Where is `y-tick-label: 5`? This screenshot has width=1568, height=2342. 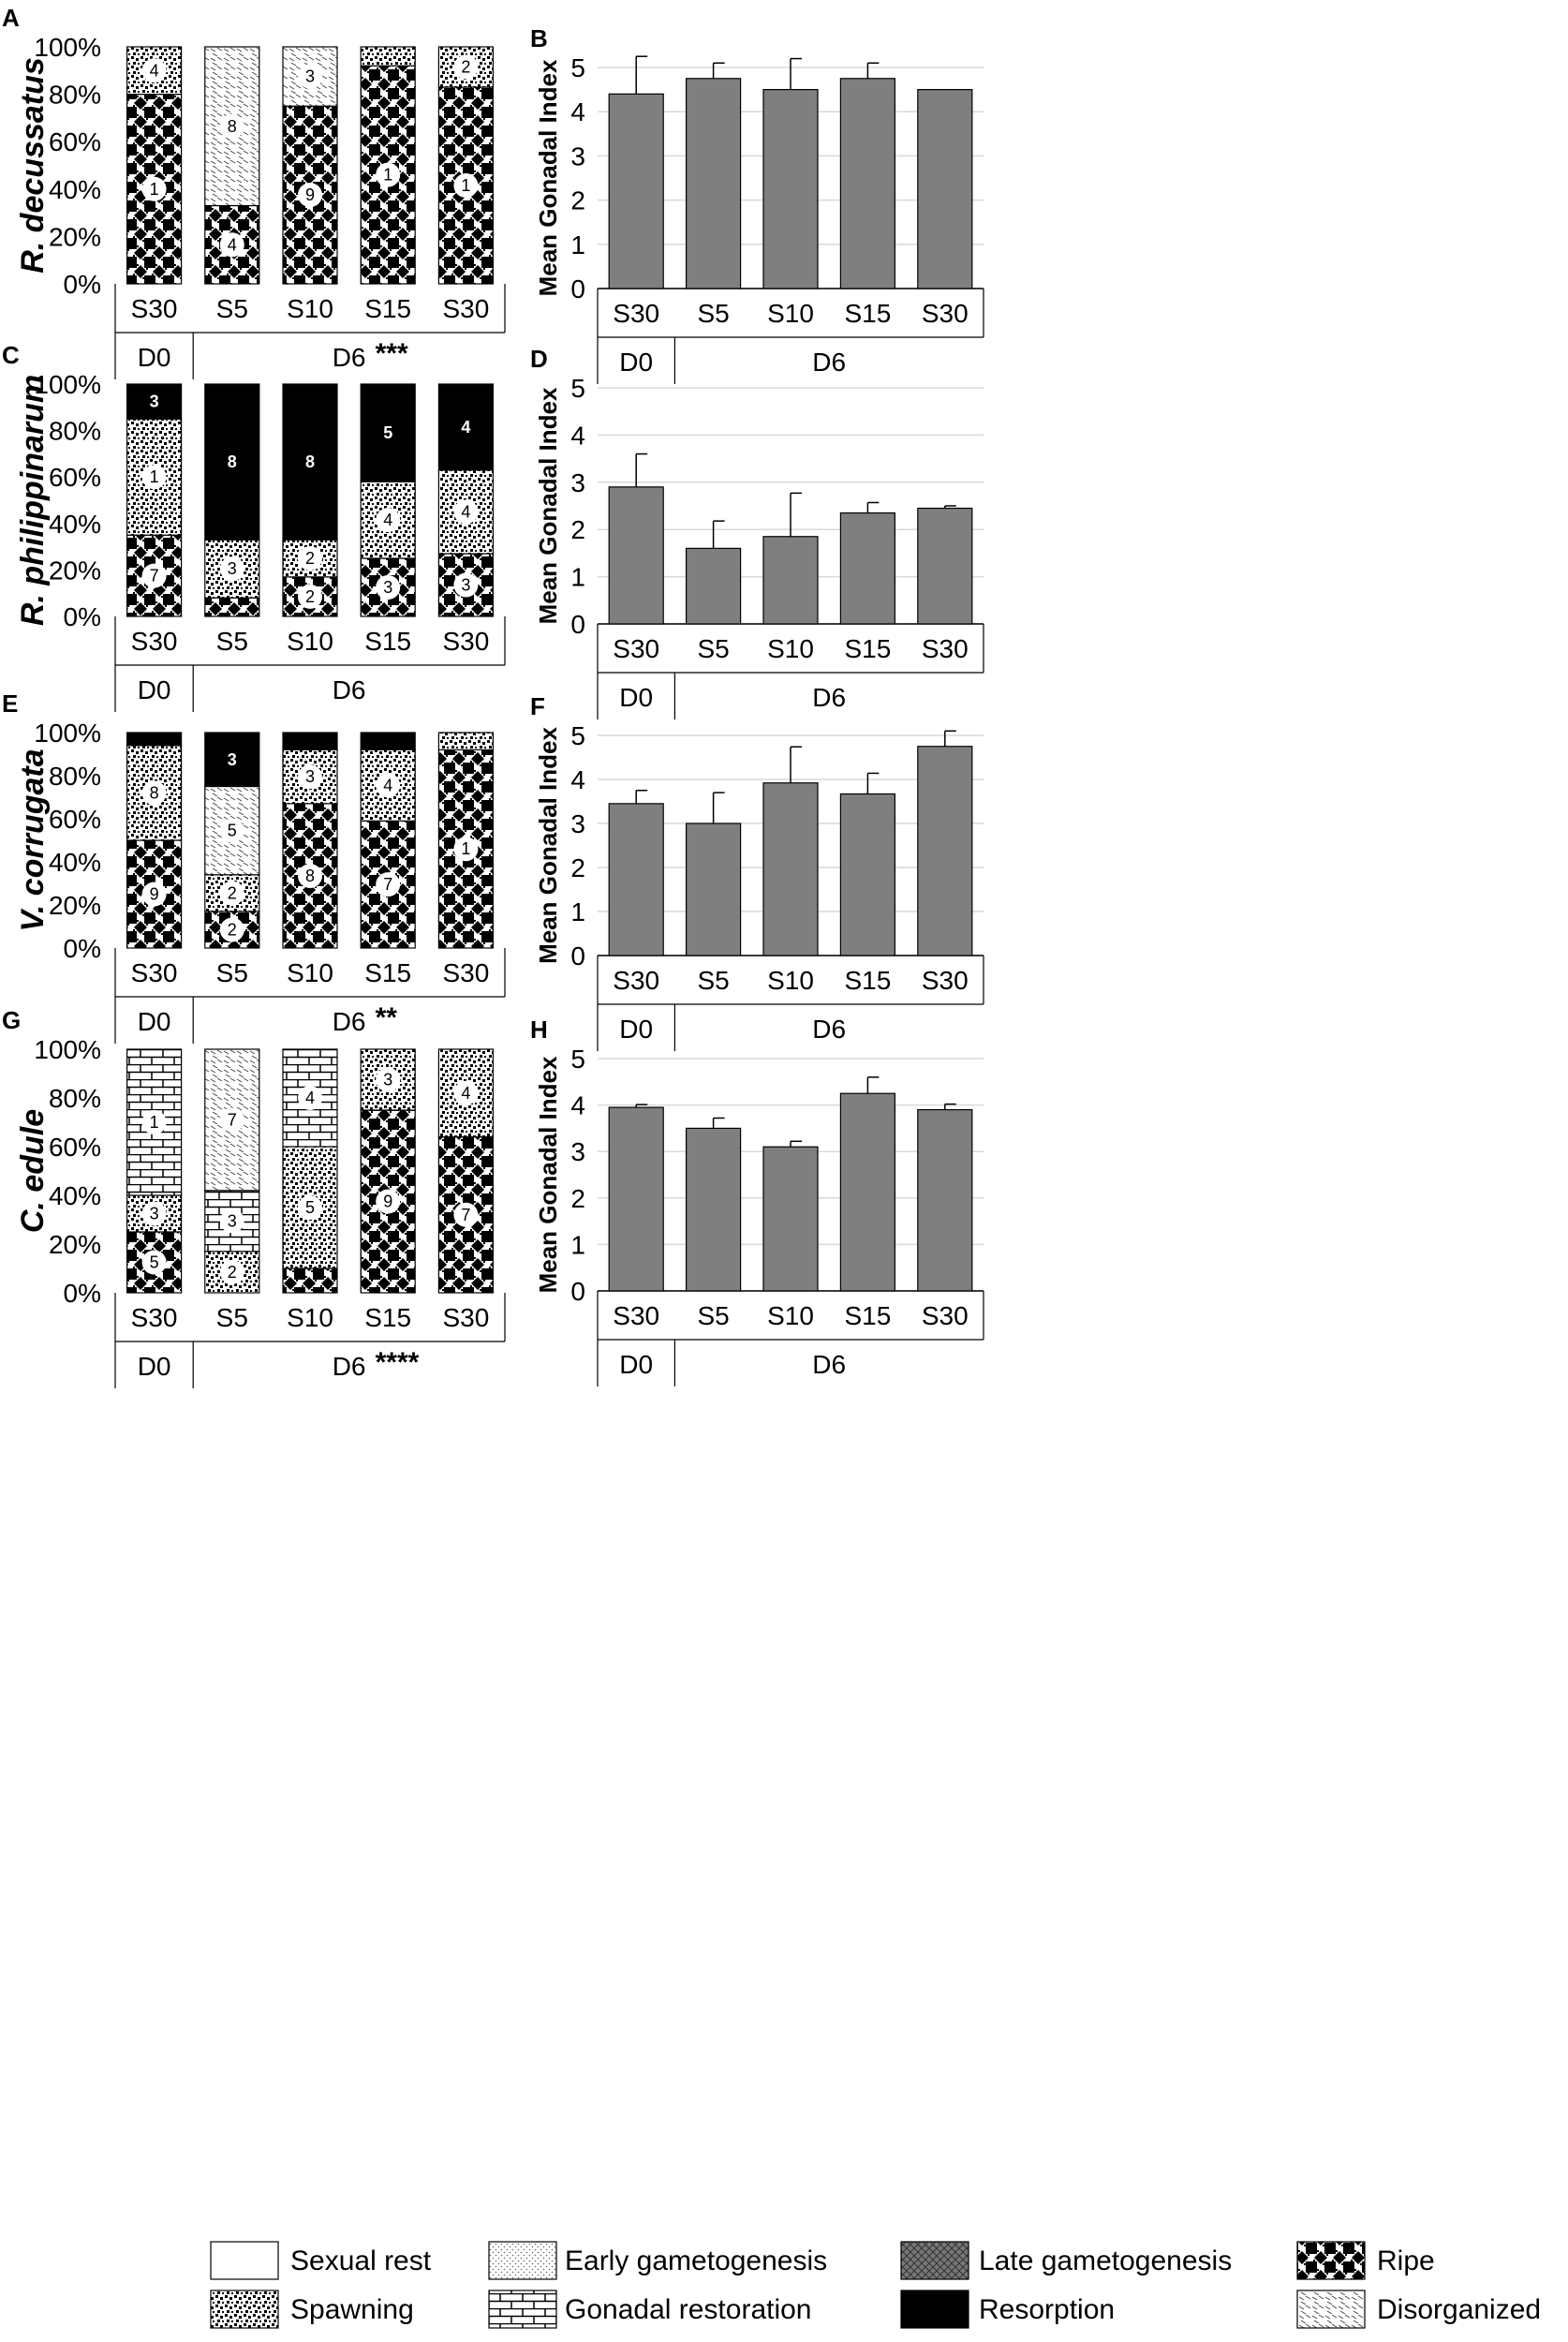
y-tick-label: 5 is located at coordinates (577, 388).